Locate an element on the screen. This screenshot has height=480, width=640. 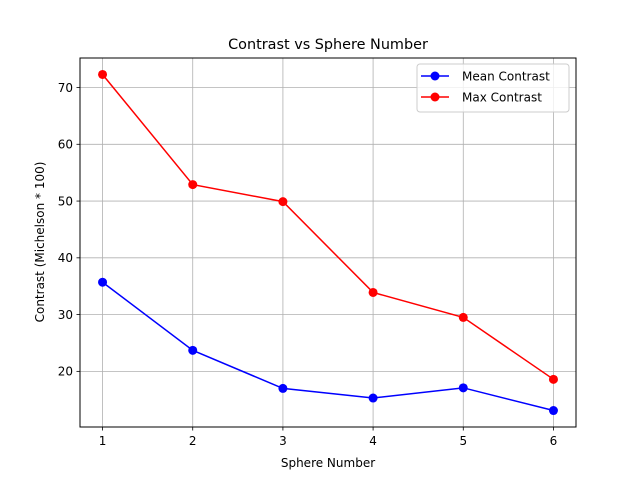
x-tick-label: 2 is located at coordinates (193, 441).